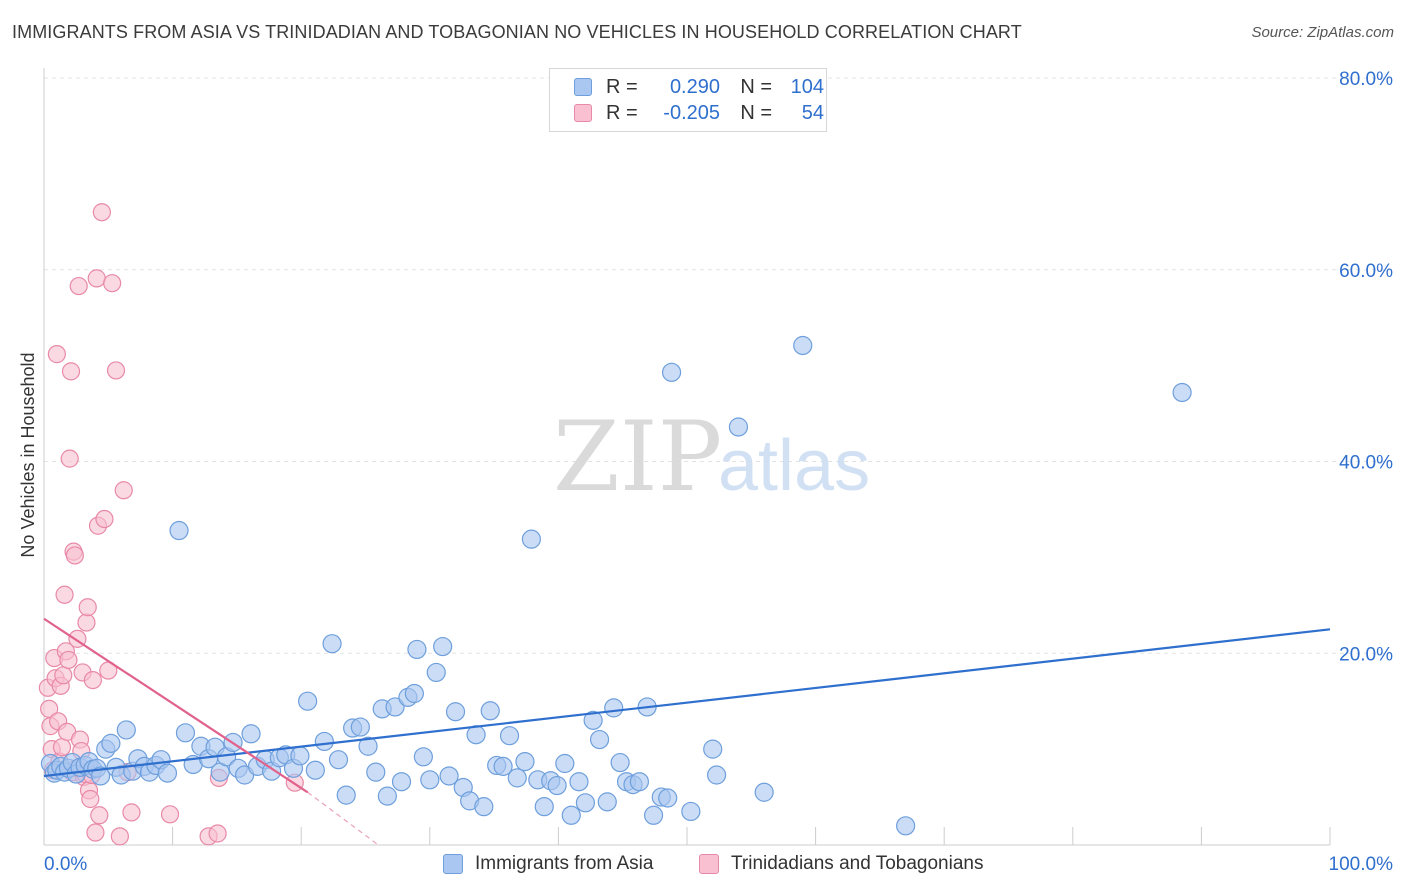  Describe the element at coordinates (564, 863) in the screenshot. I see `series-name-asia: Immigrants from Asia` at that location.